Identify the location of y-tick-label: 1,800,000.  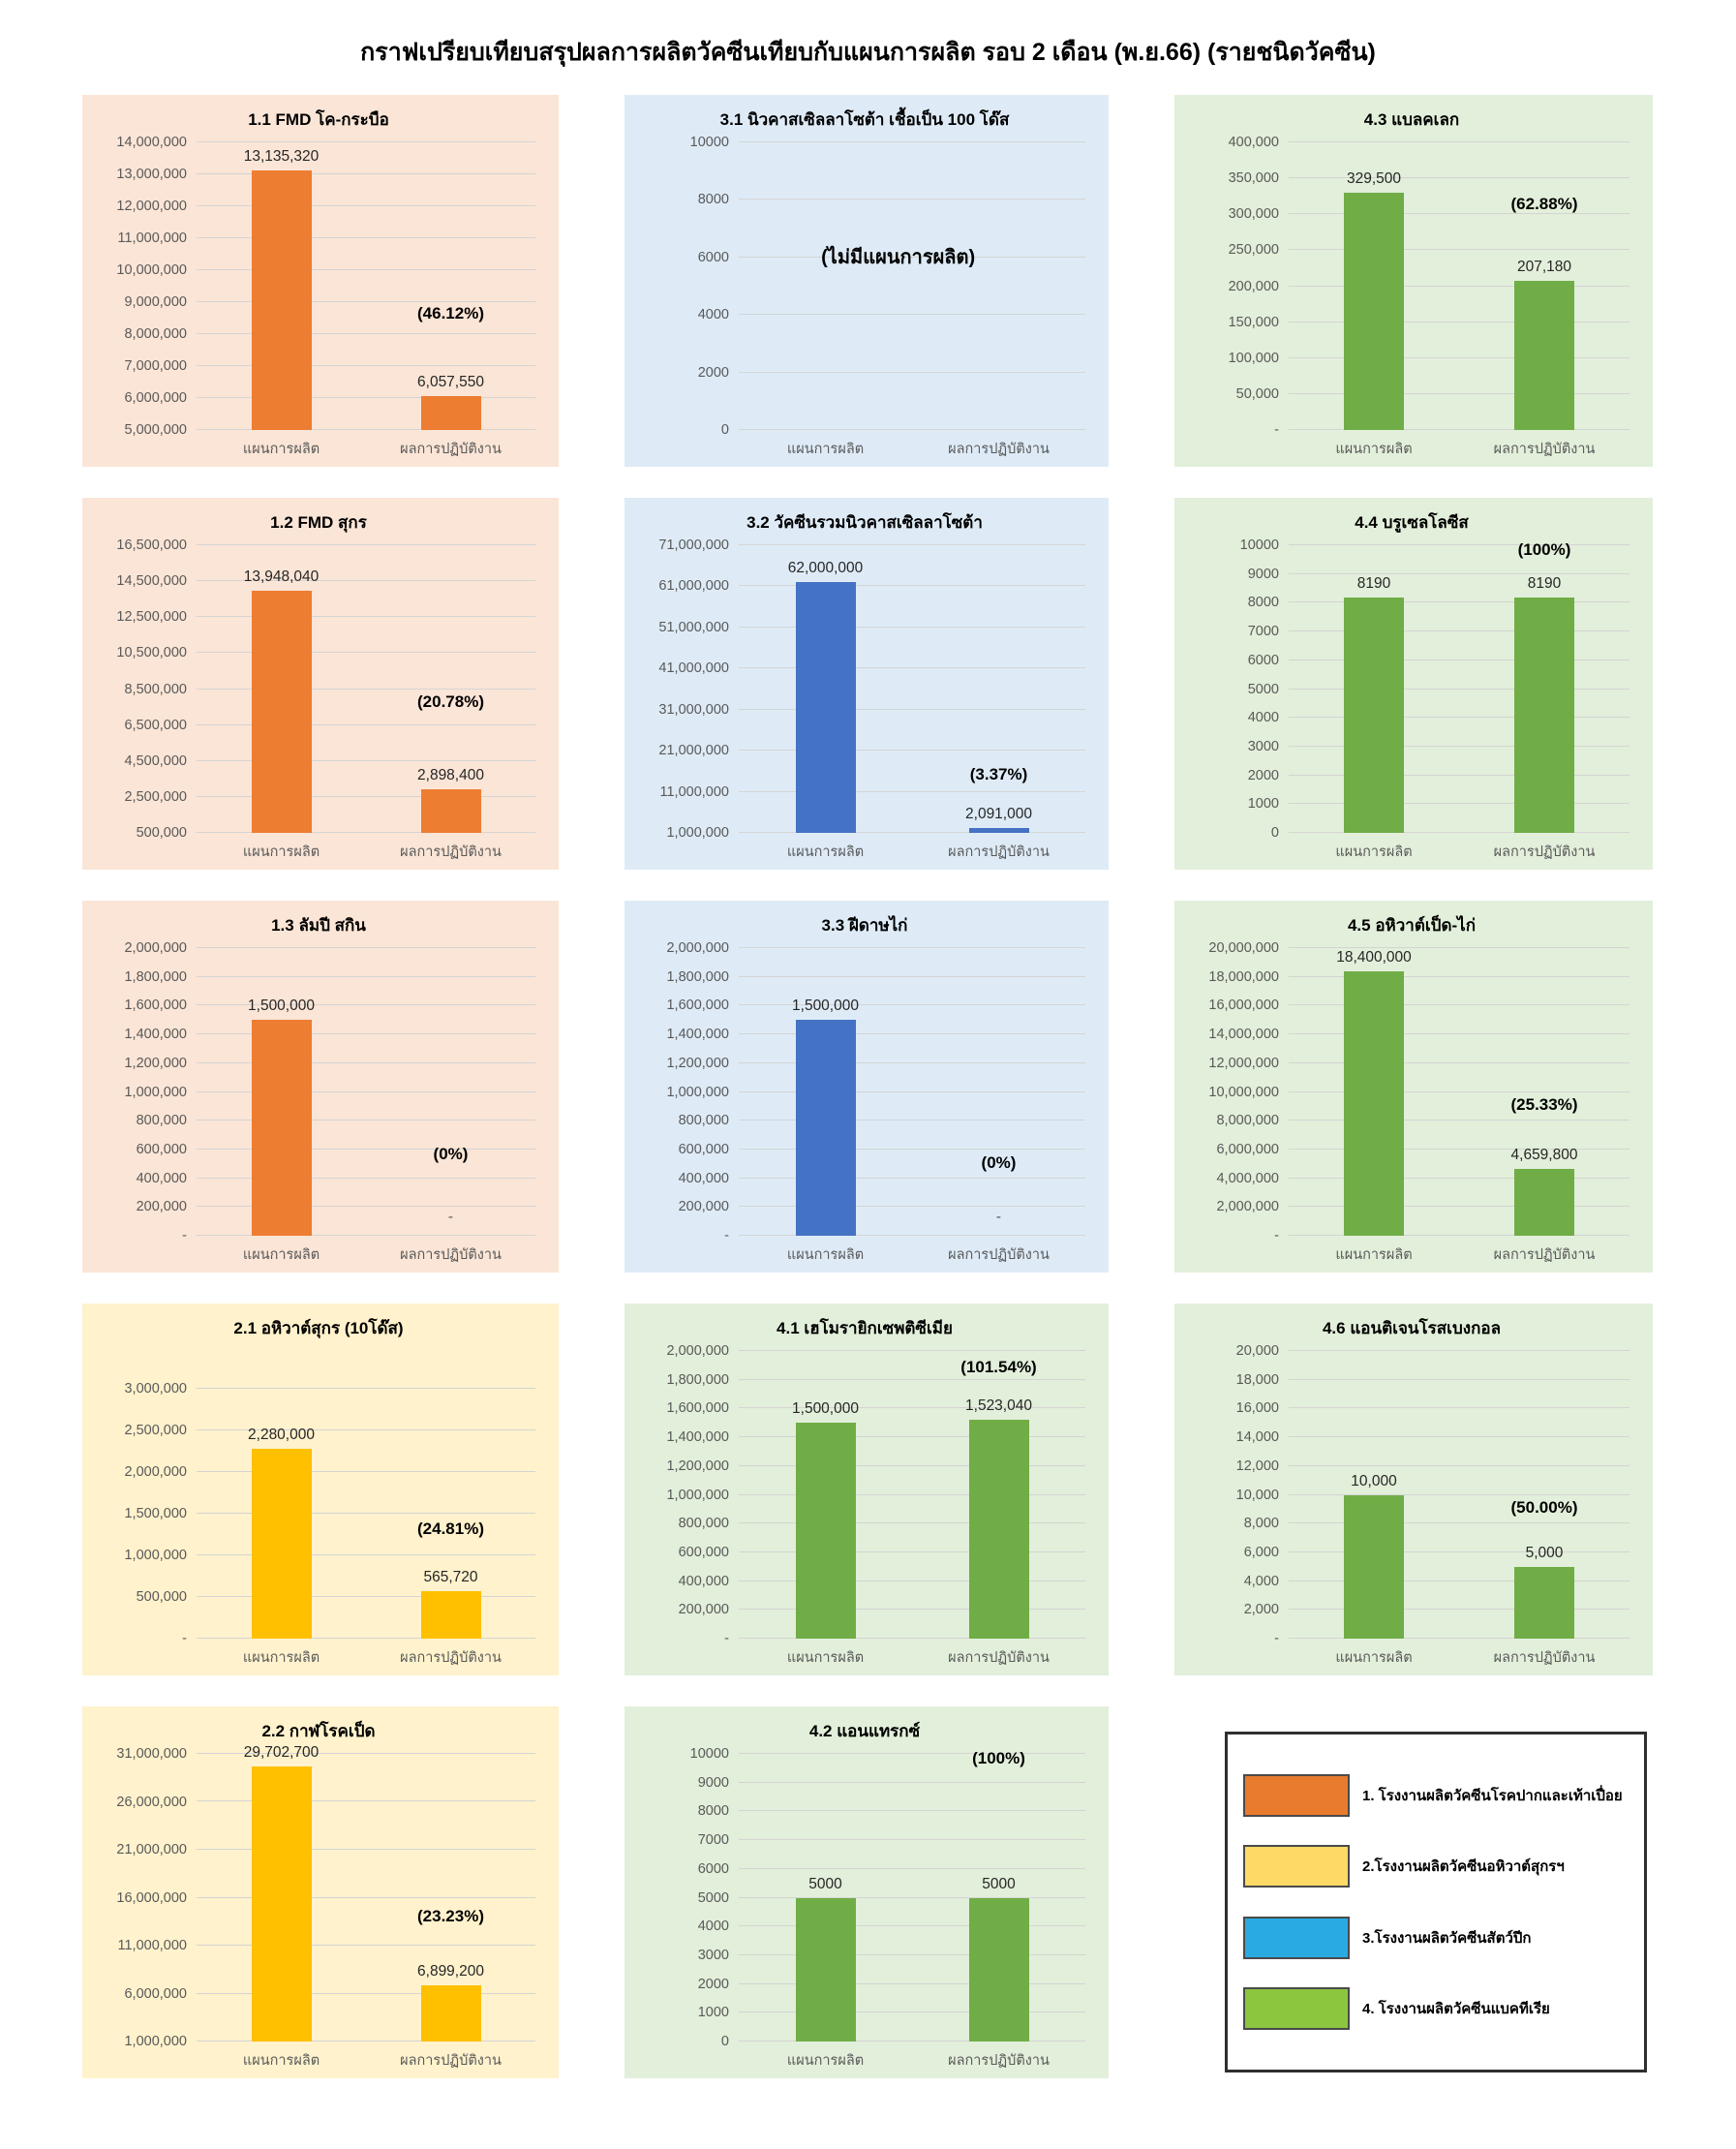
(697, 1379).